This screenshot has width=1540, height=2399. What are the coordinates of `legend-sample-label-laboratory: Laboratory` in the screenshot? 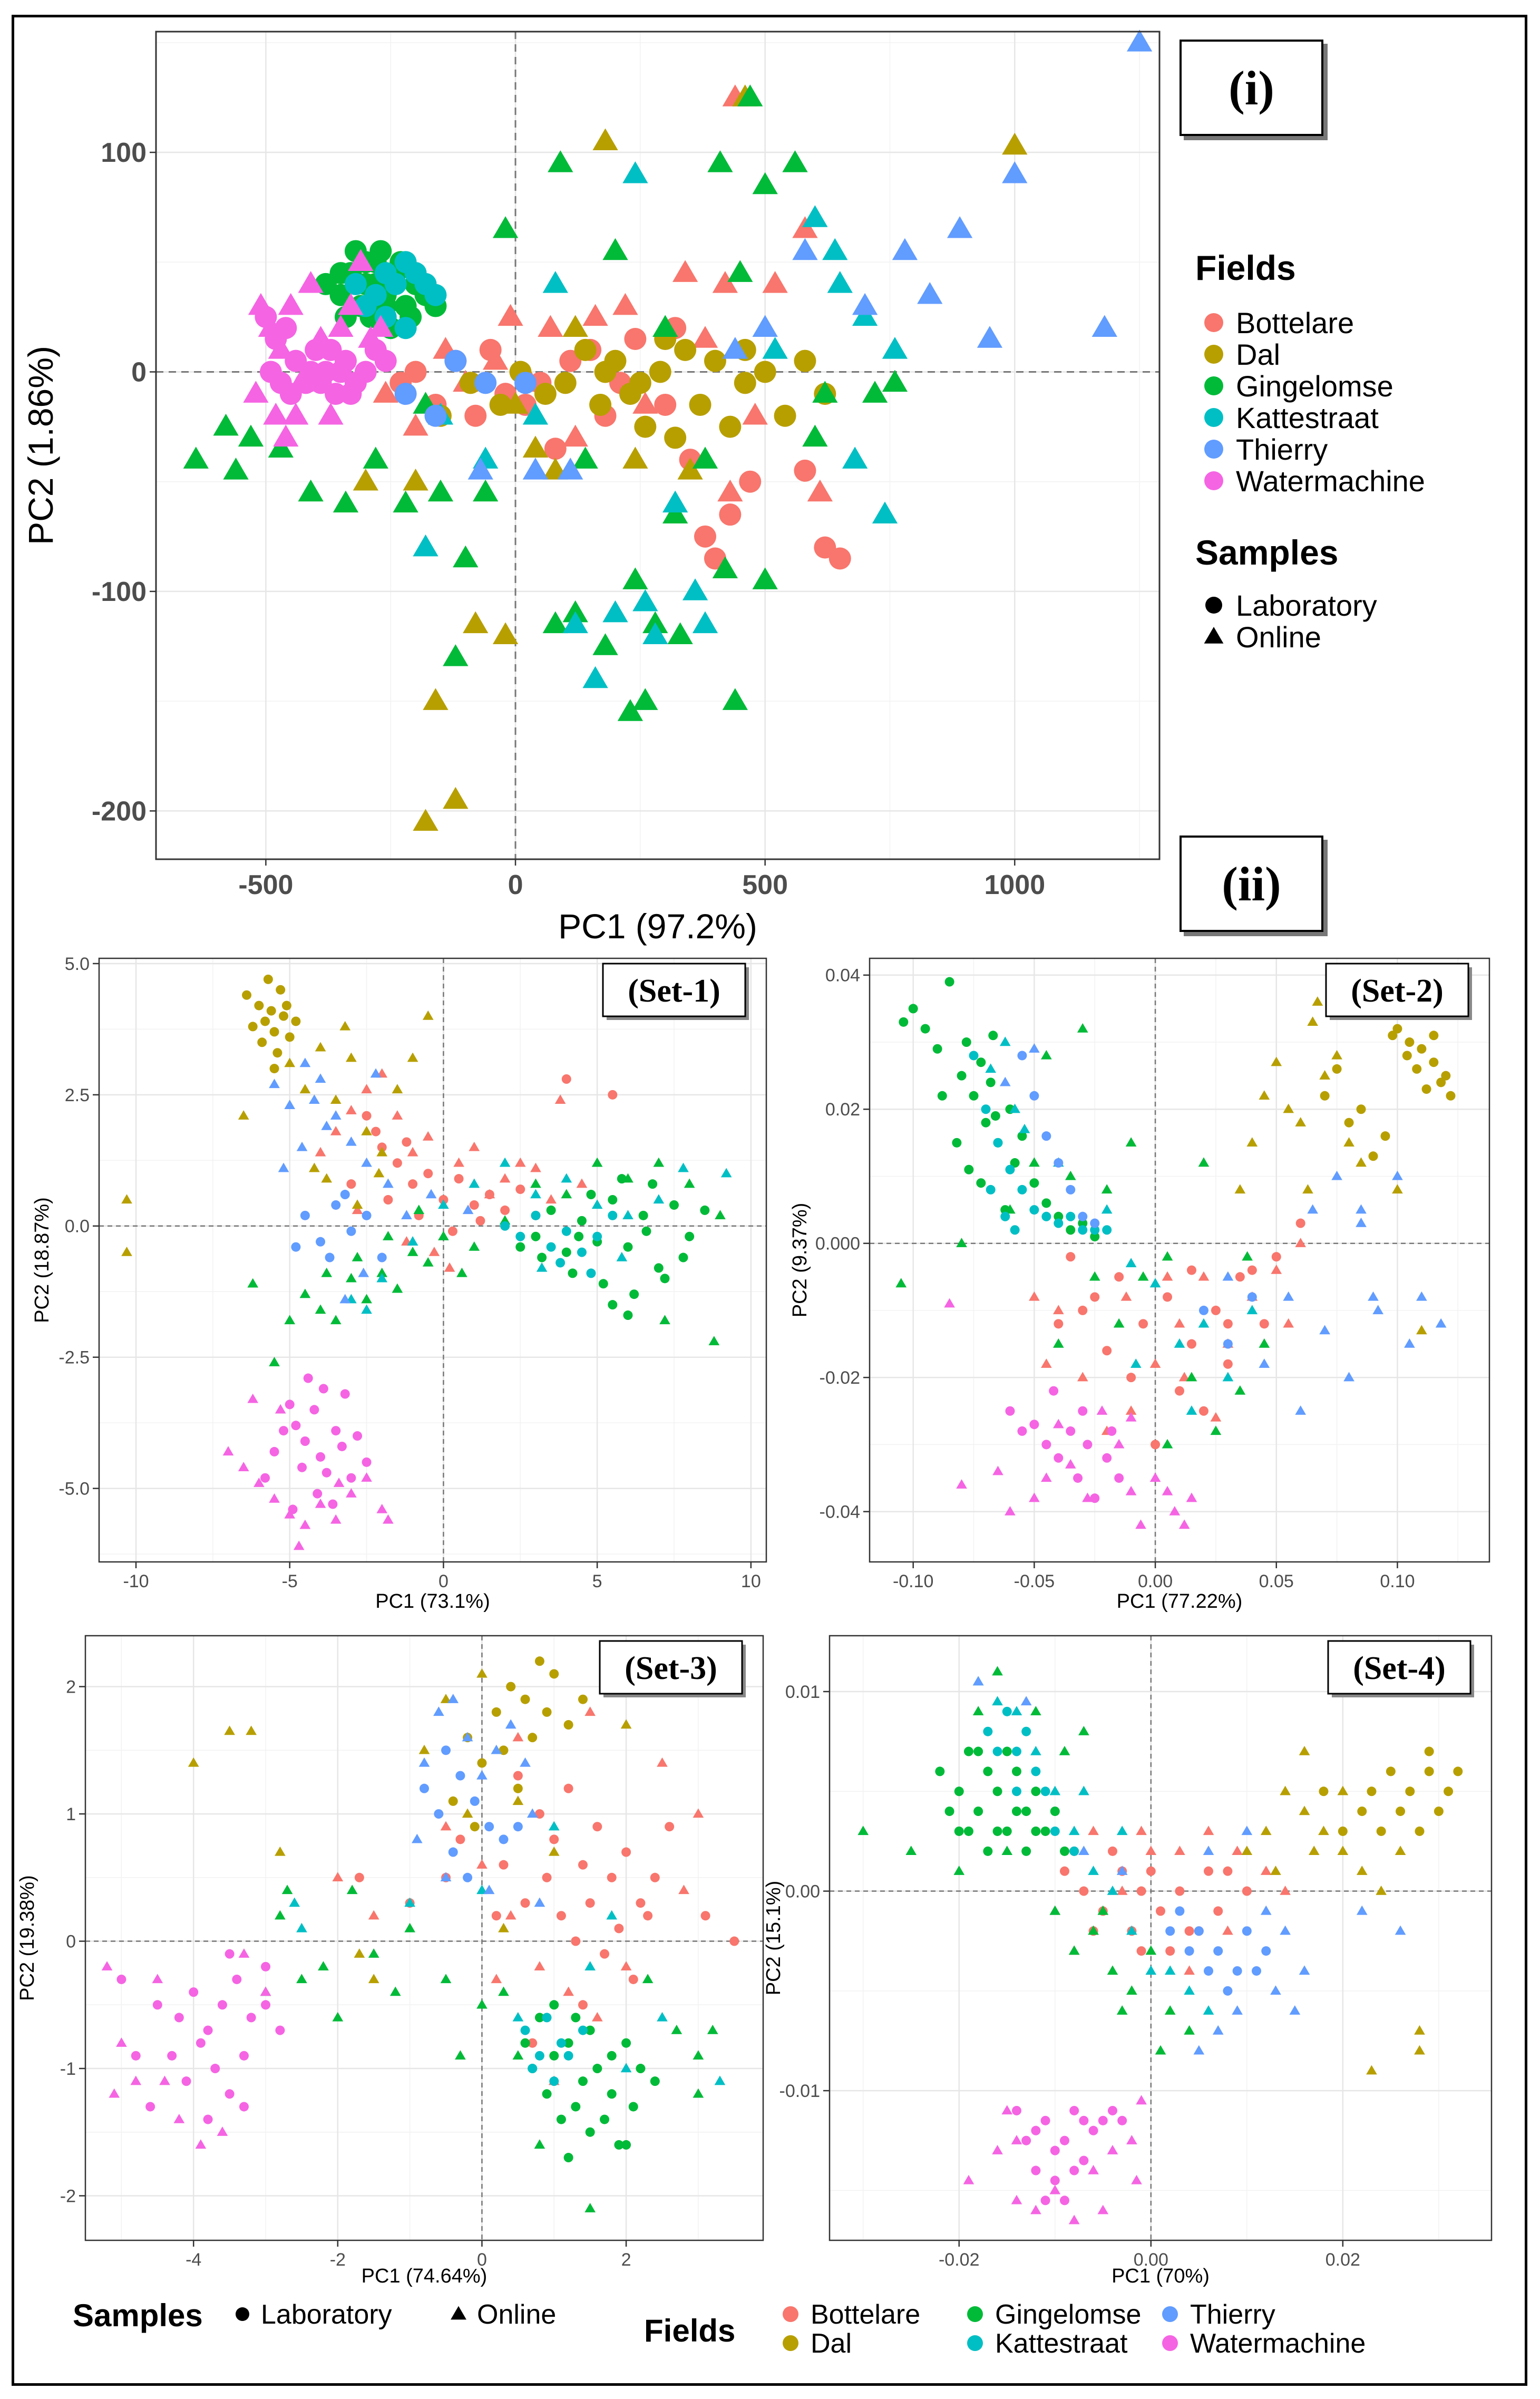 It's located at (1306, 605).